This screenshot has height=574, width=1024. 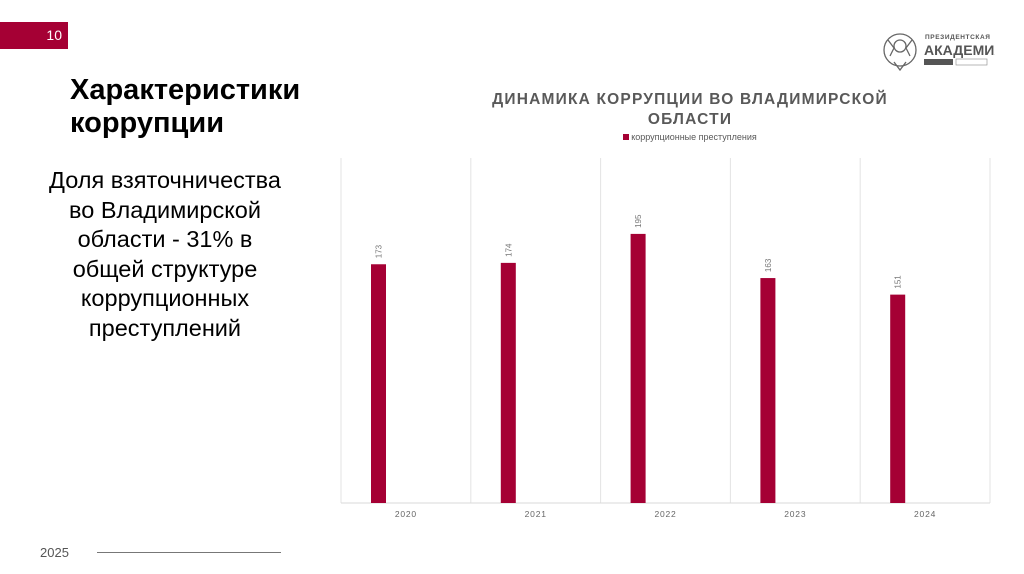 What do you see at coordinates (189, 552) in the screenshot?
I see `footer-divider` at bounding box center [189, 552].